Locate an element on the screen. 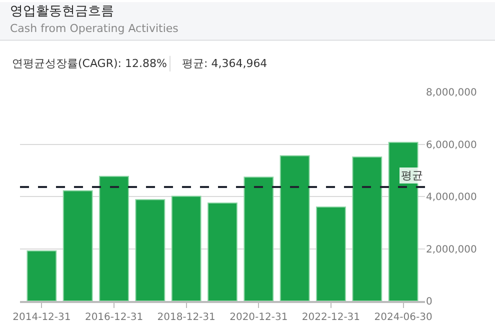 The height and width of the screenshot is (335, 495). x-tick-label: 2022-12-31 is located at coordinates (331, 317).